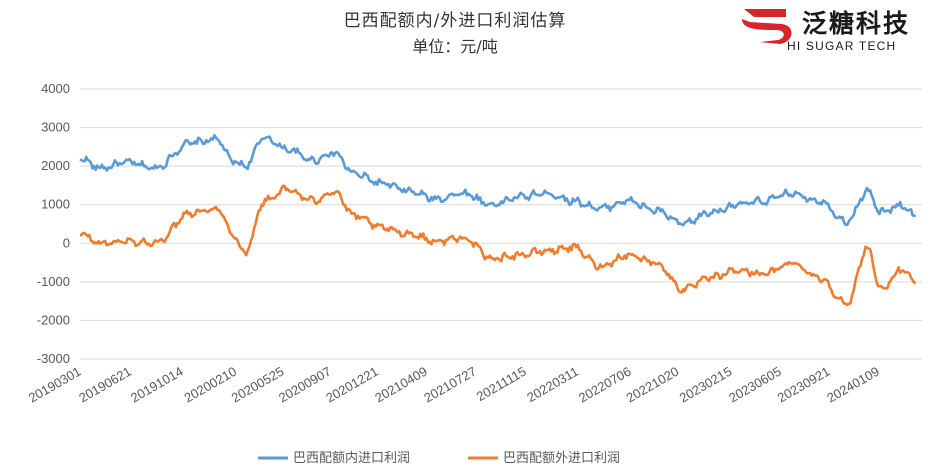  What do you see at coordinates (211, 385) in the screenshot?
I see `x-tick-label: 20200210` at bounding box center [211, 385].